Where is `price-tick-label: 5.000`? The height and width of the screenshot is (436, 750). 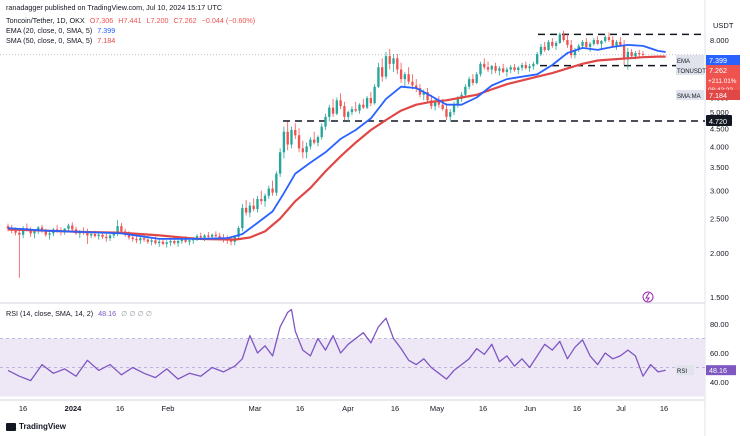 price-tick-label: 5.000 is located at coordinates (719, 112).